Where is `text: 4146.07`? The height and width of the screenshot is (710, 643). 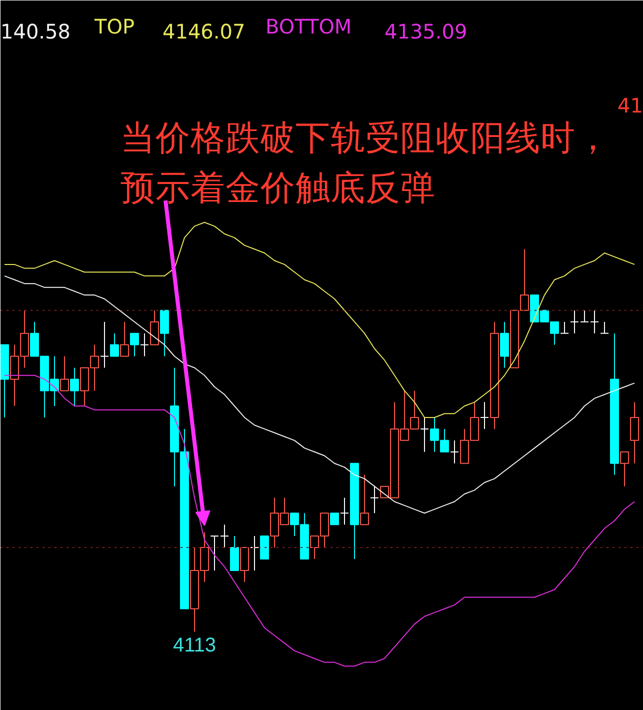
text: 4146.07 is located at coordinates (204, 32).